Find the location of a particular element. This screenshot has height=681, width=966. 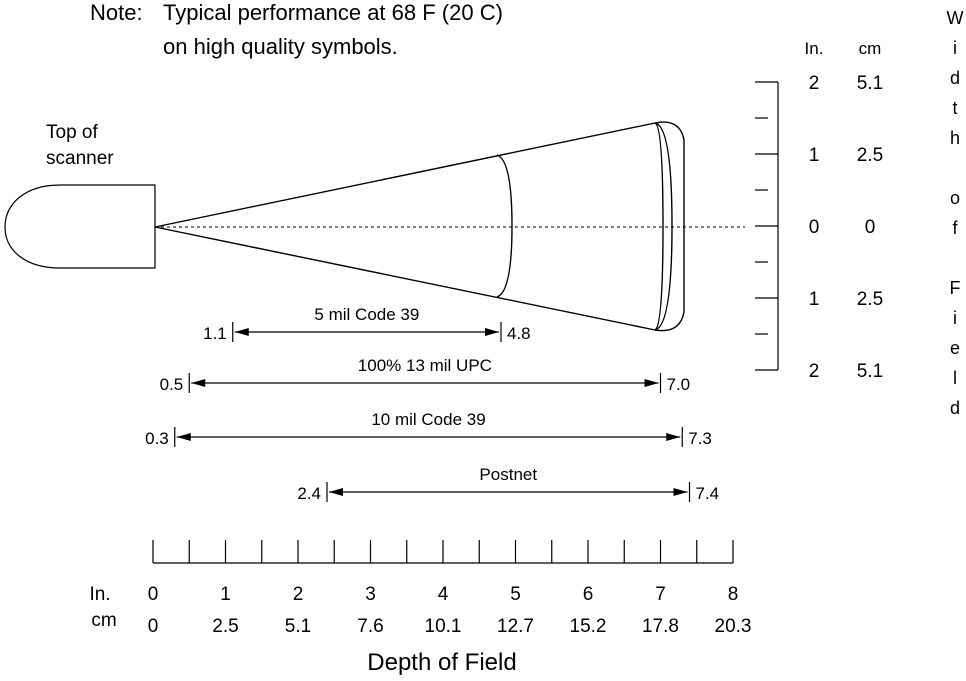

tick-label: 6 is located at coordinates (588, 594).